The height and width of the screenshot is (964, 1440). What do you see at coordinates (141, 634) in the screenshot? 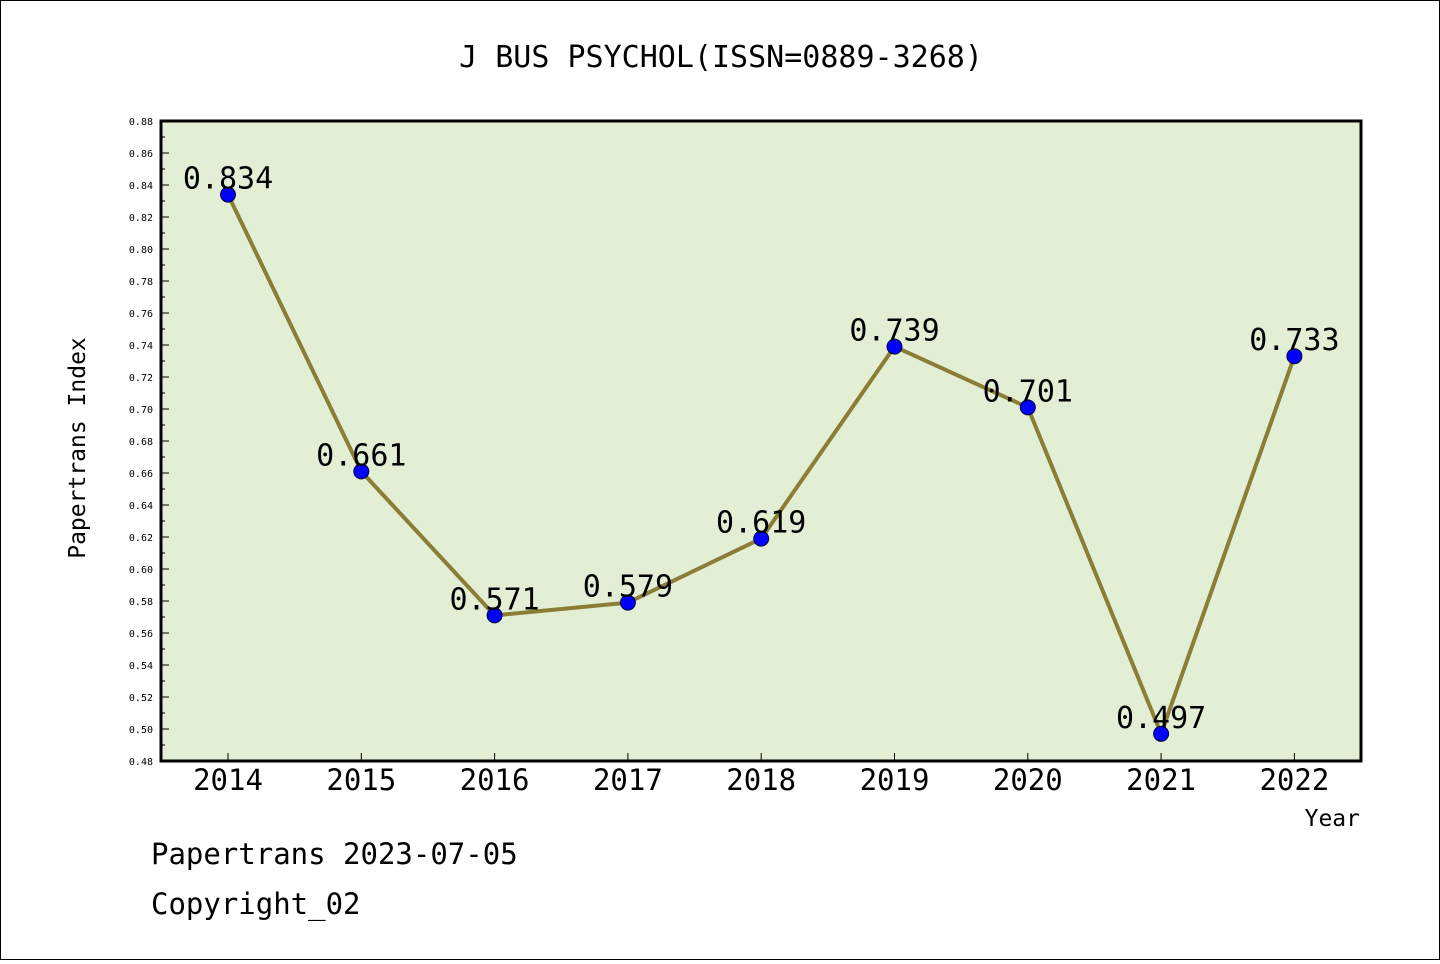
I see `y-tick-label: 0.56` at bounding box center [141, 634].